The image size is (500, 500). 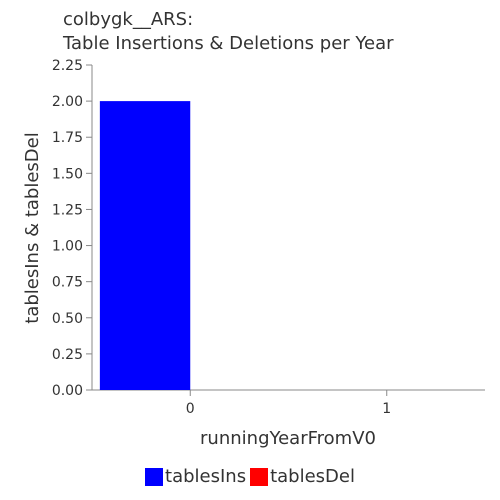 What do you see at coordinates (67, 102) in the screenshot?
I see `y-tick-label: 2.00` at bounding box center [67, 102].